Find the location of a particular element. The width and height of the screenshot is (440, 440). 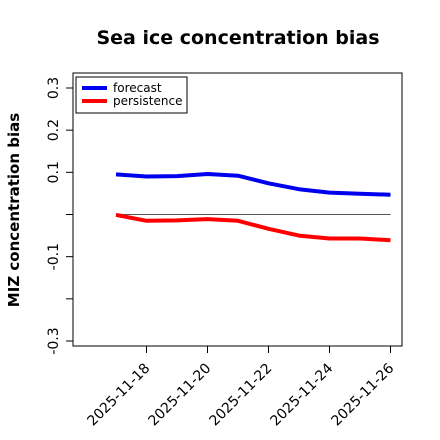

y-axis-label: MIZ concentration bias is located at coordinates (14, 210).